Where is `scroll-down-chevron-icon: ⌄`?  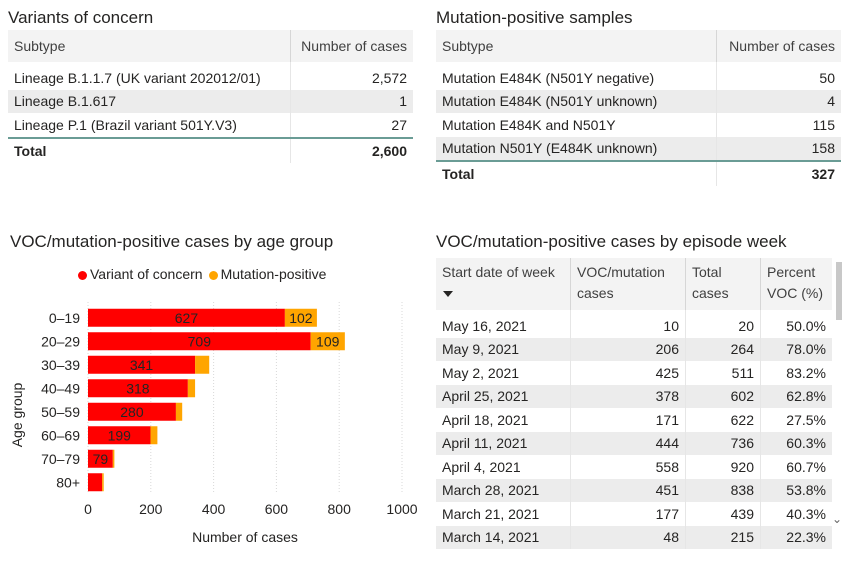 scroll-down-chevron-icon: ⌄ is located at coordinates (837, 519).